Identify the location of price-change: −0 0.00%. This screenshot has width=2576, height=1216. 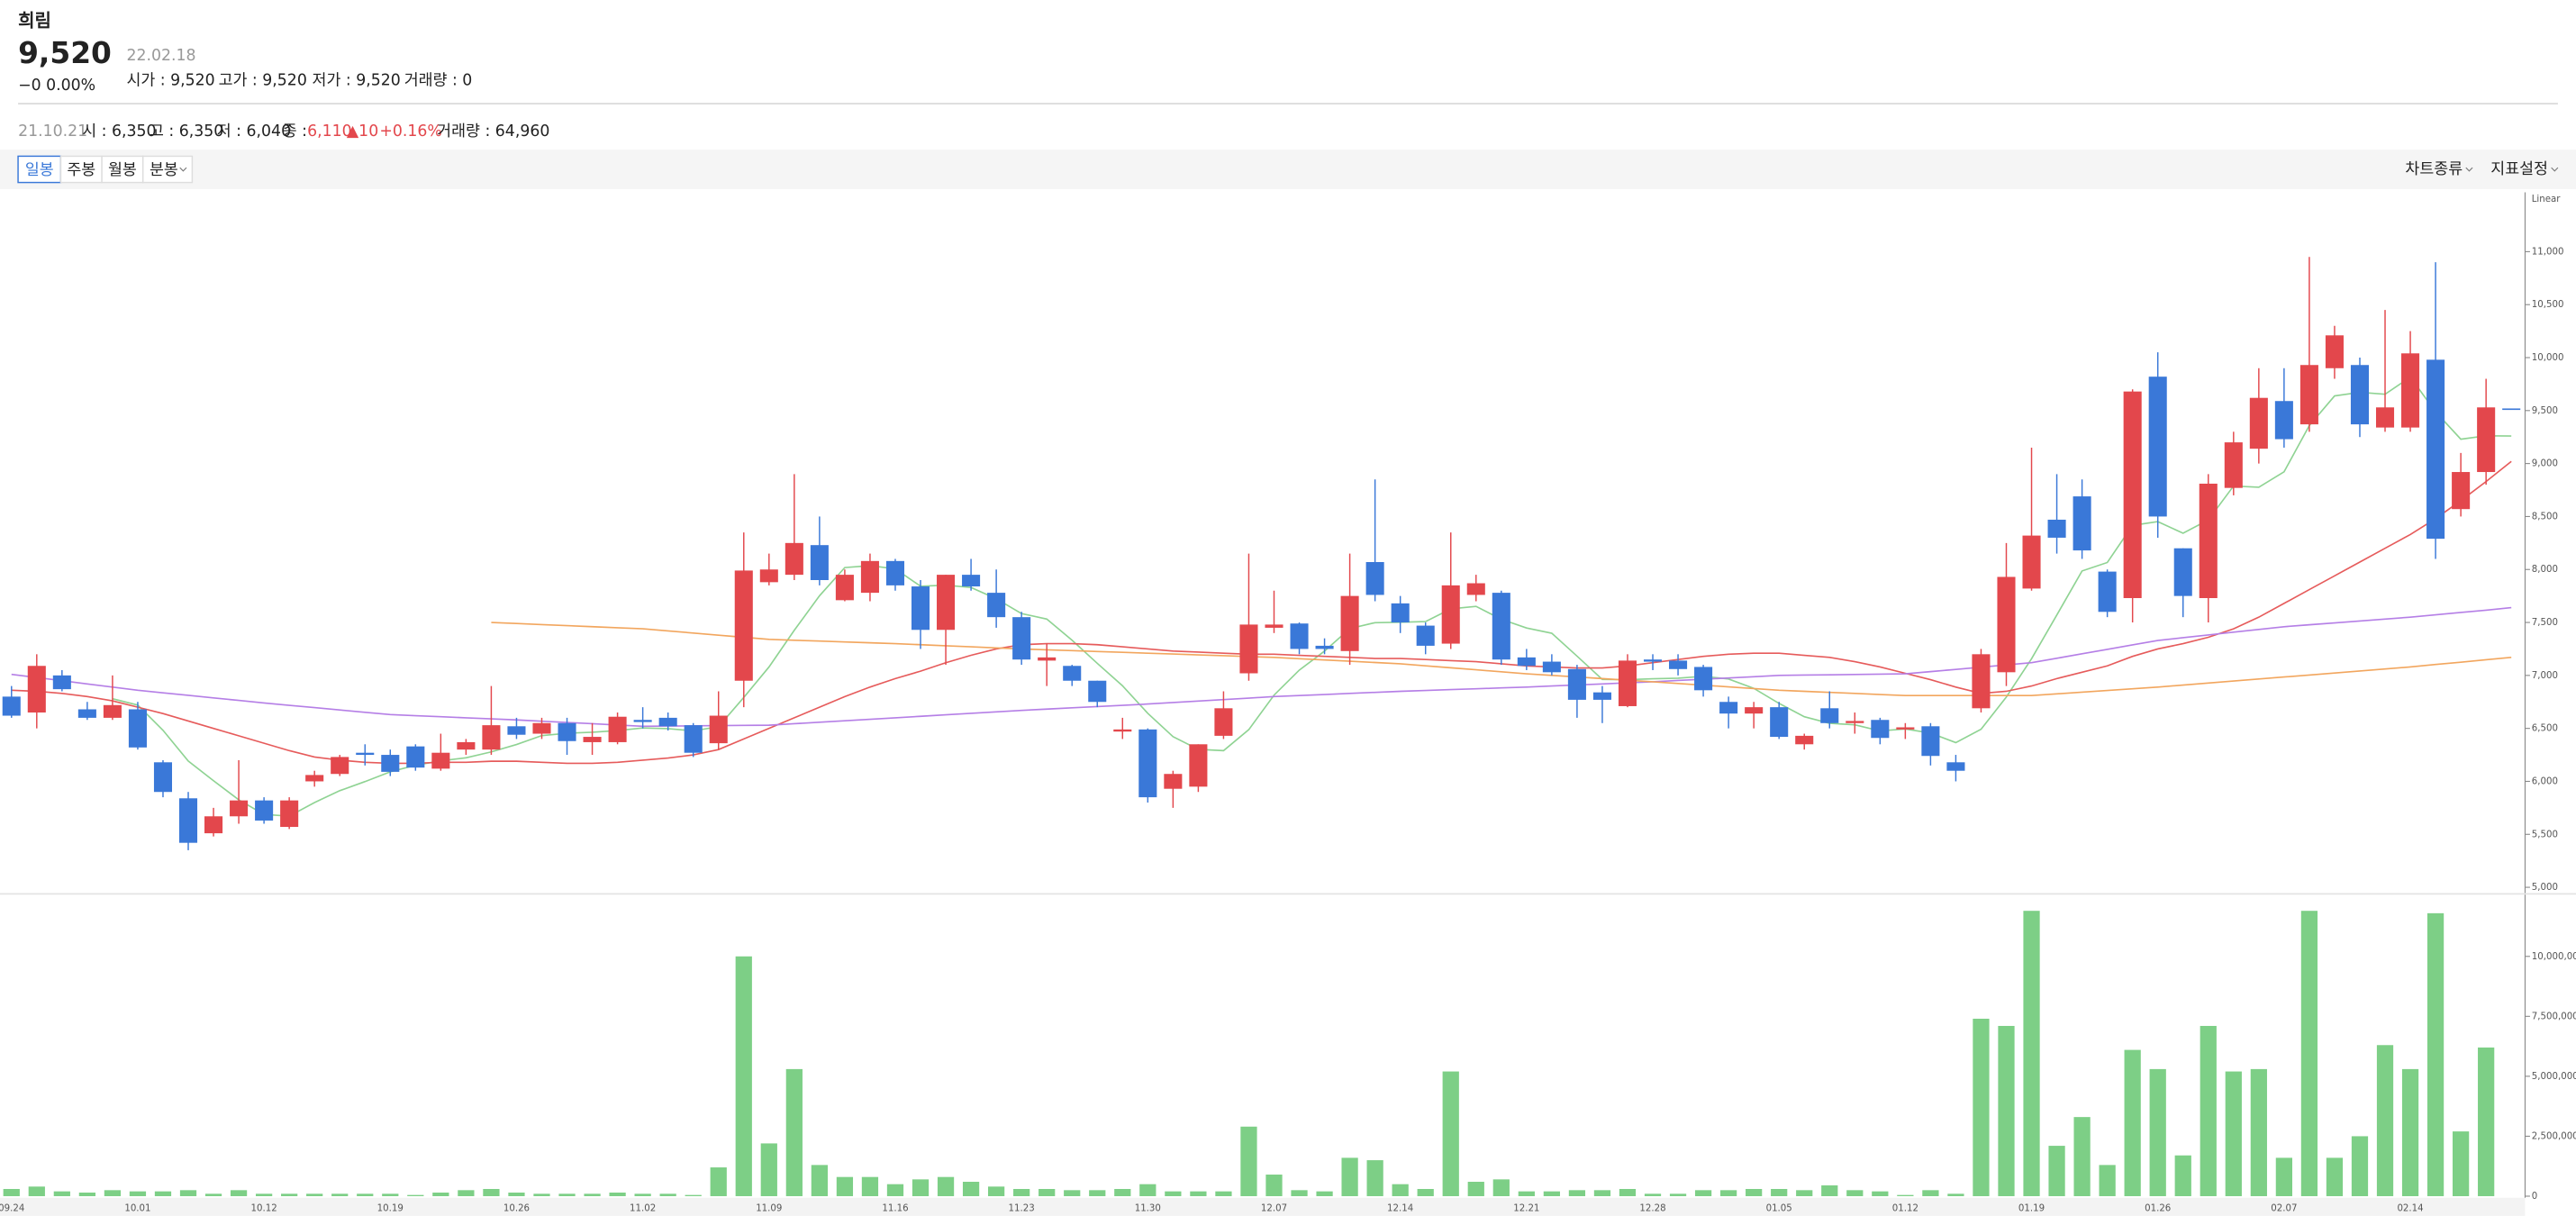
(56, 86).